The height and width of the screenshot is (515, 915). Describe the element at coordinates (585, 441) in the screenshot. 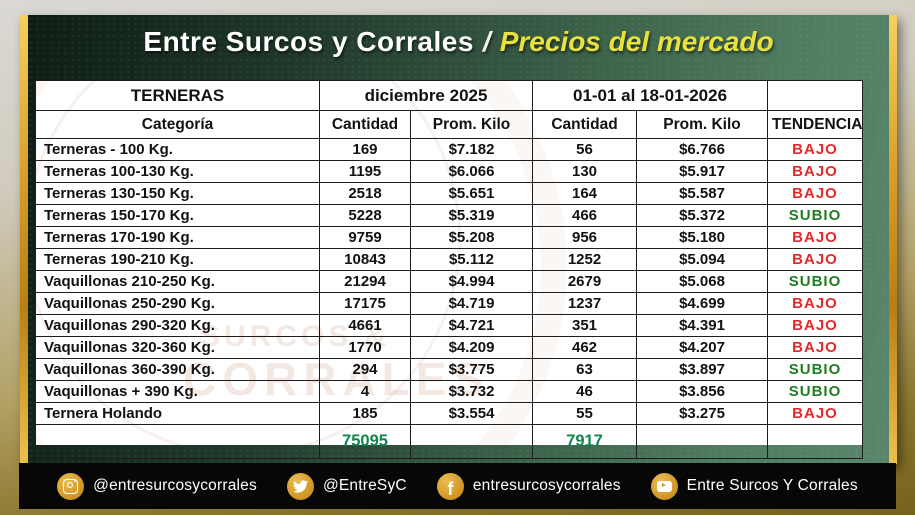

I see `total-cantidad-ene: 7917` at that location.